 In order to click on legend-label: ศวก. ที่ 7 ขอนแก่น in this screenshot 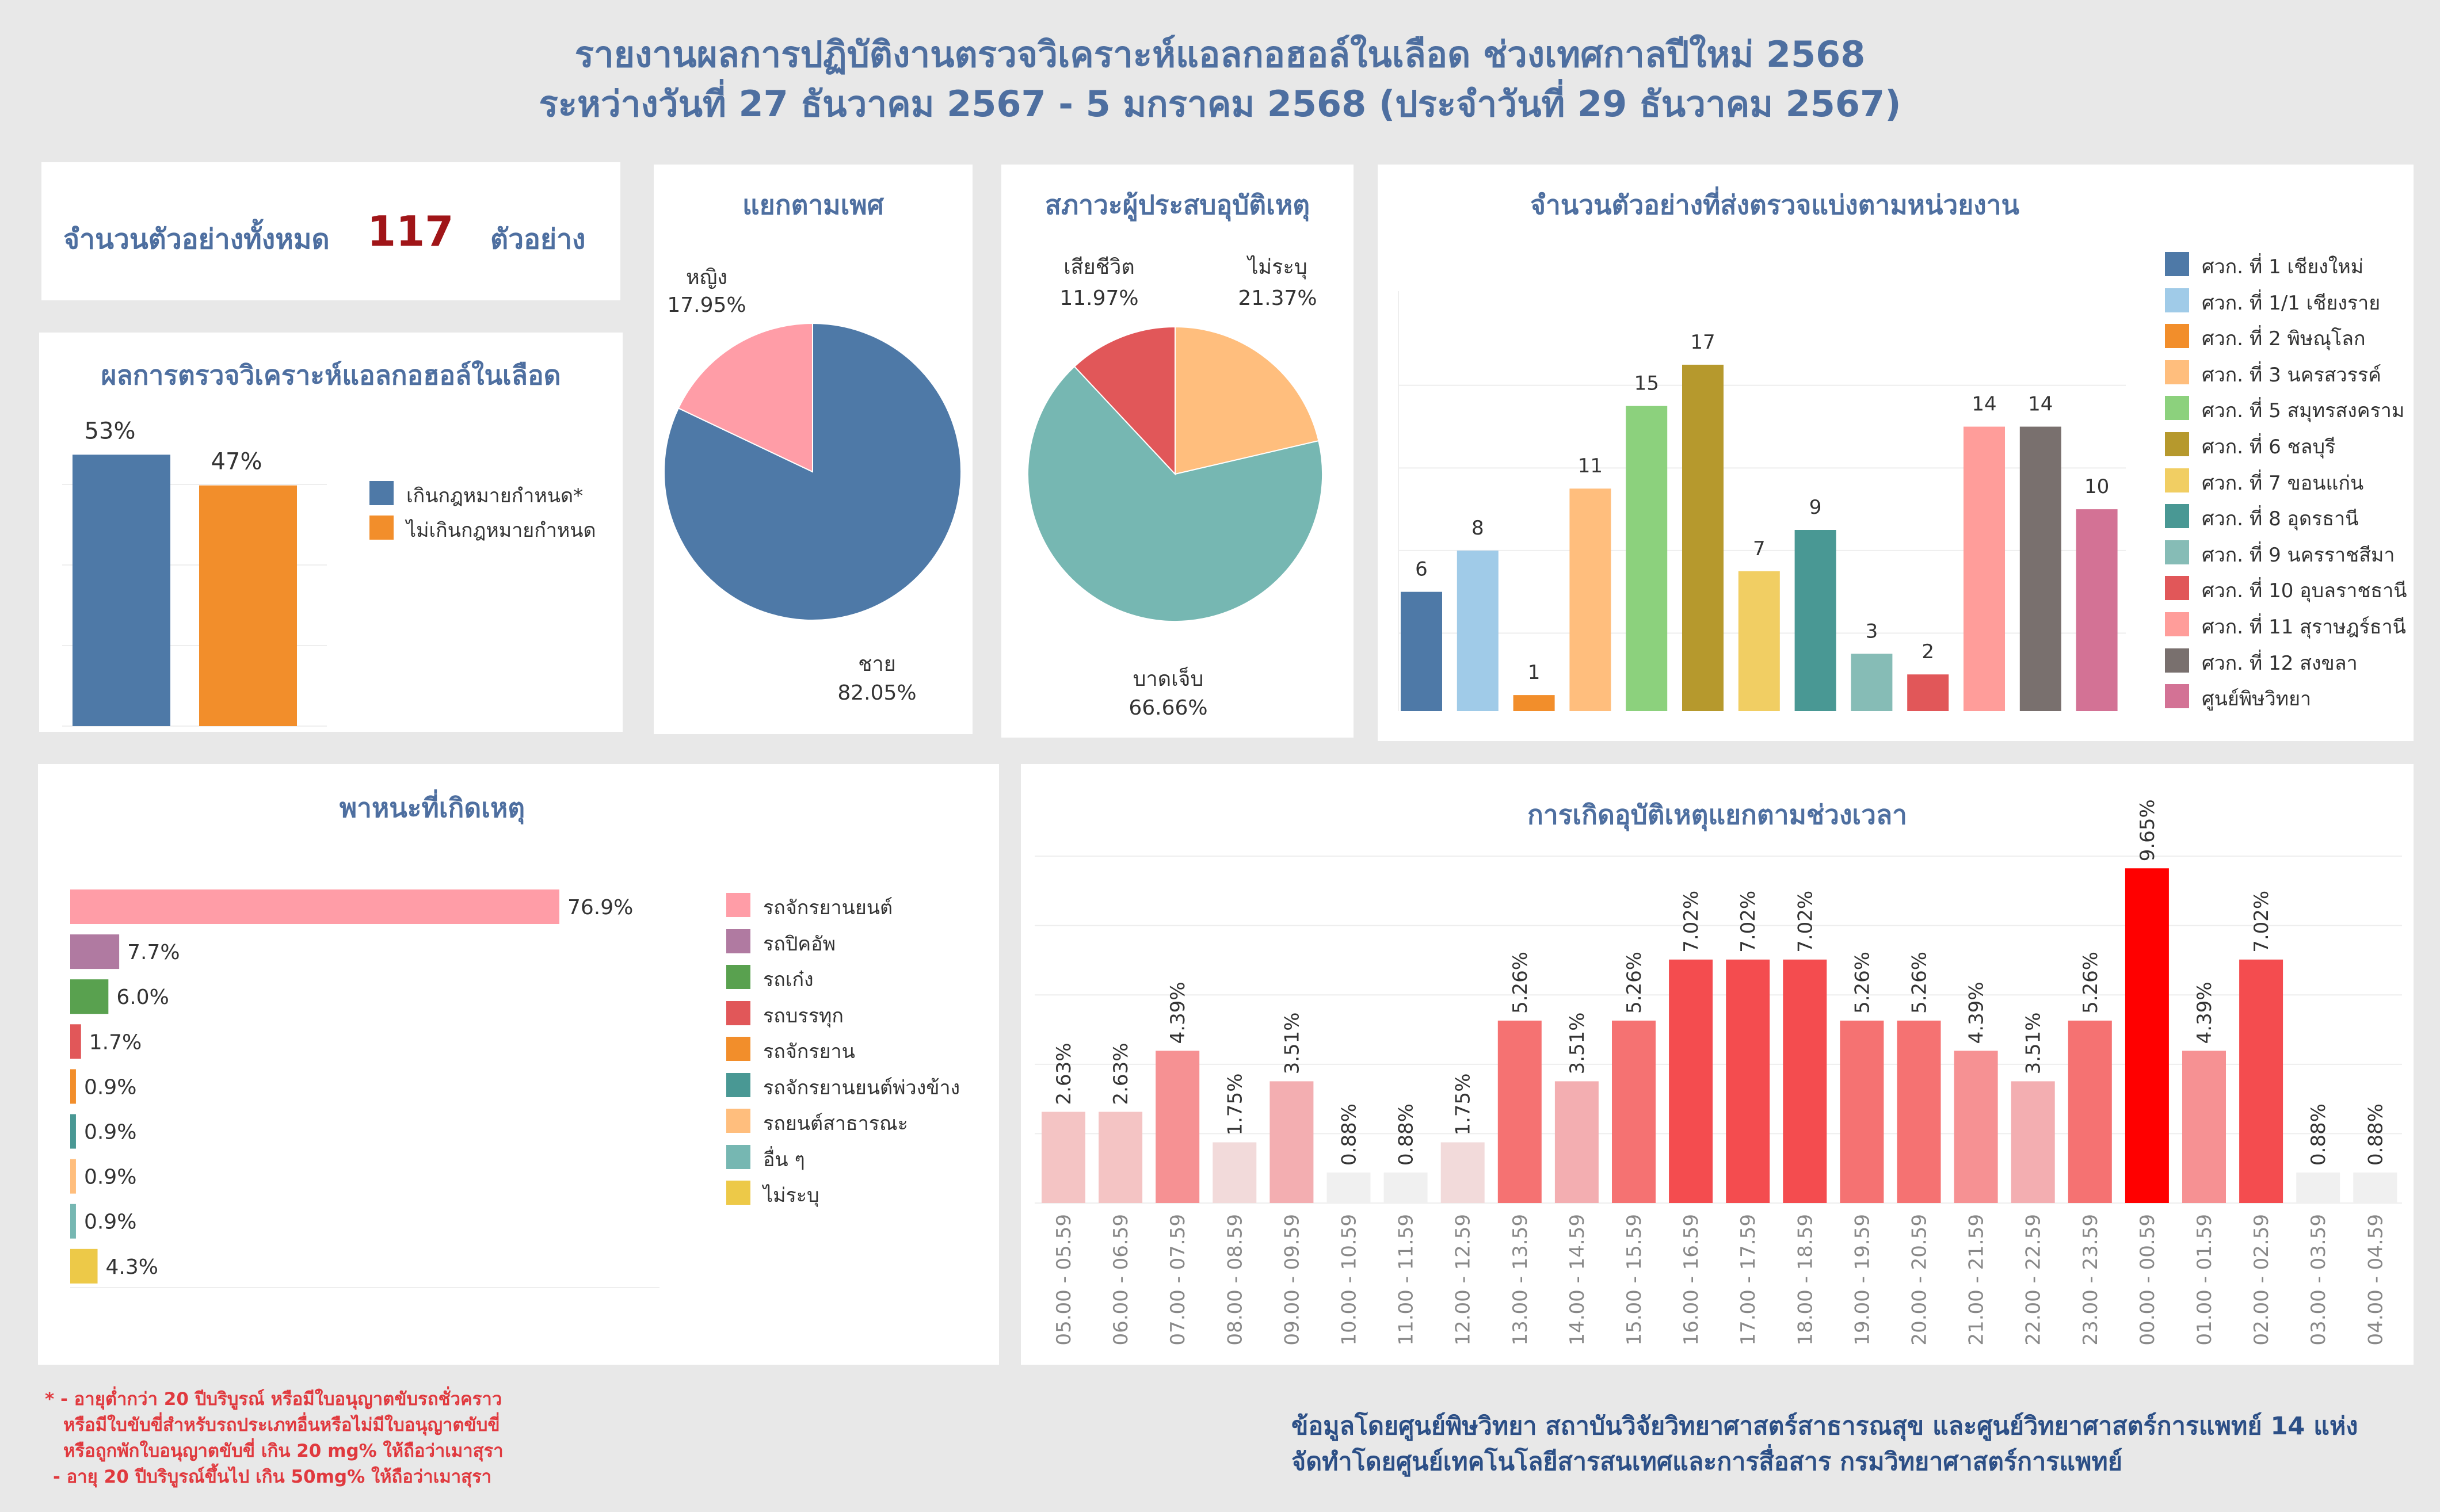, I will do `click(2283, 483)`.